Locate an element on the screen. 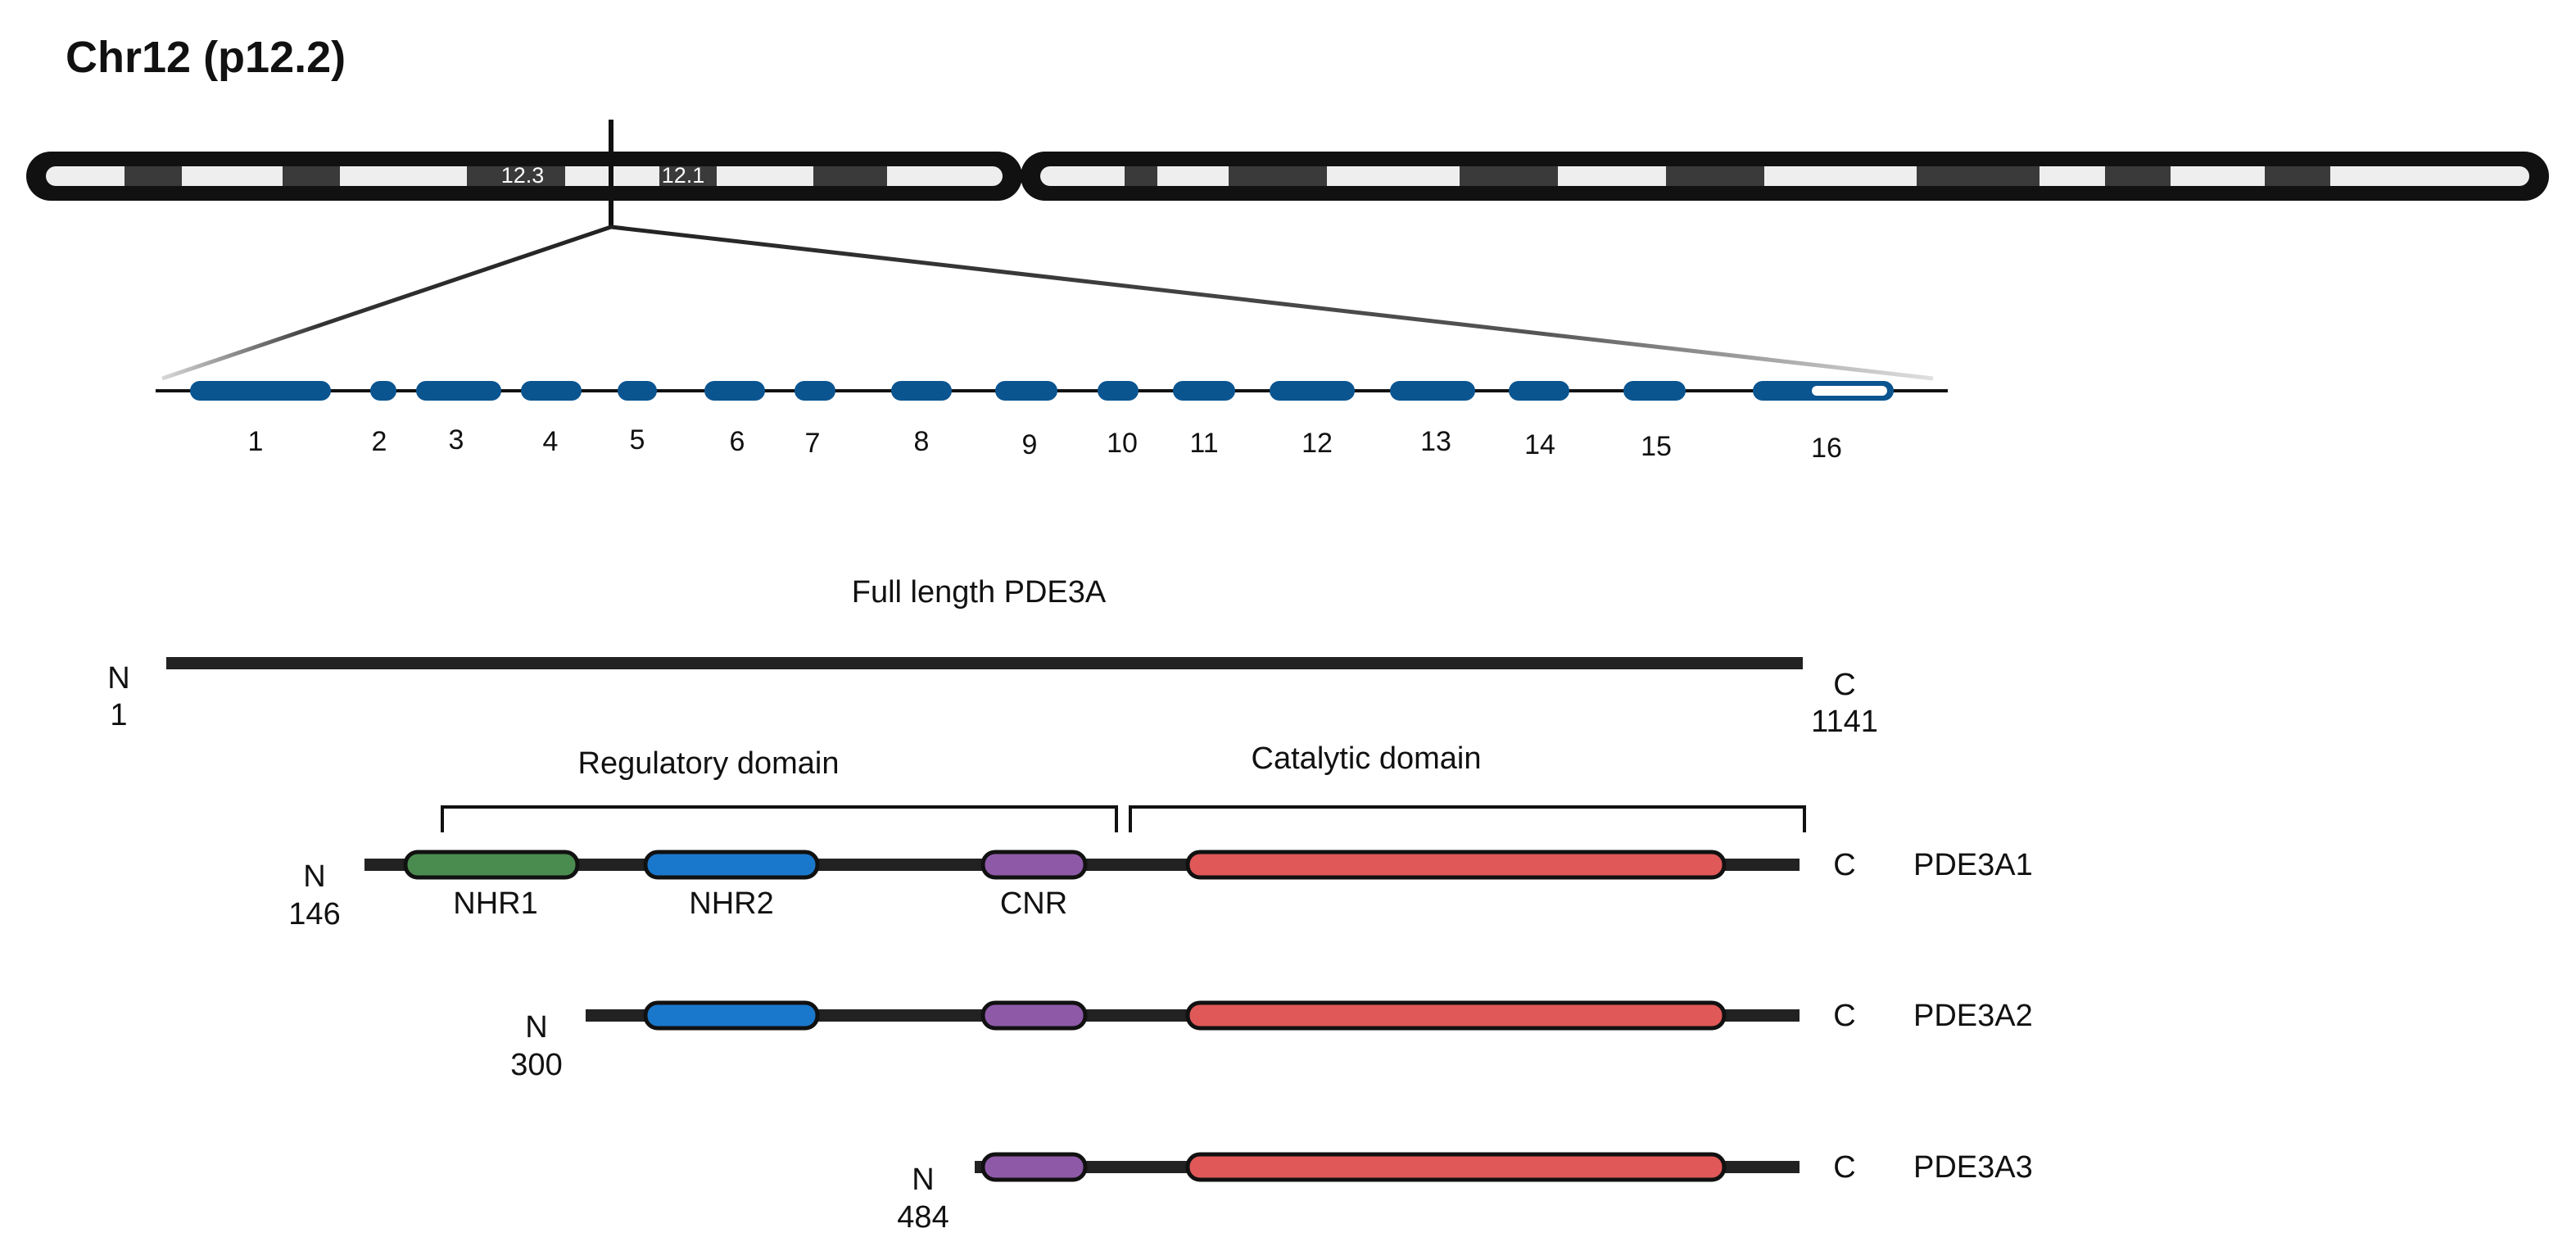 The width and height of the screenshot is (2576, 1242). isoform-name: PDE3A2 is located at coordinates (1973, 1016).